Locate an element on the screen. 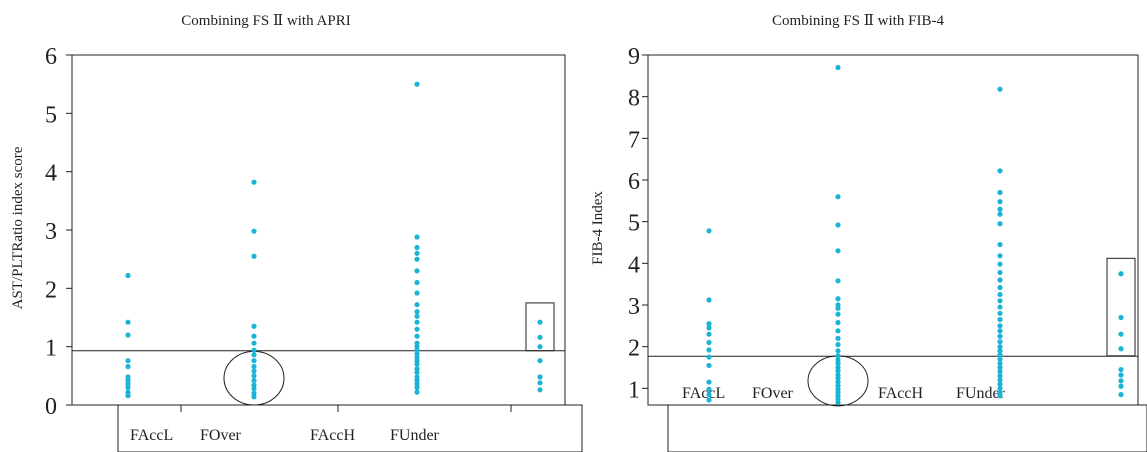 This screenshot has height=452, width=1147. y-tick-label: 8 is located at coordinates (634, 99).